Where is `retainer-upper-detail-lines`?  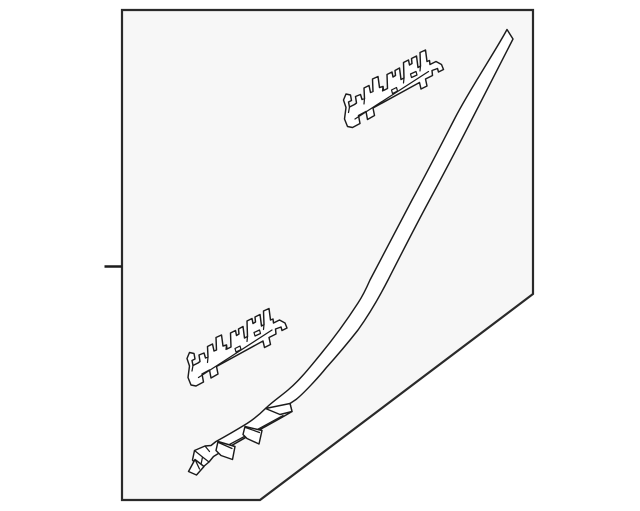 retainer-upper-detail-lines is located at coordinates (388, 92).